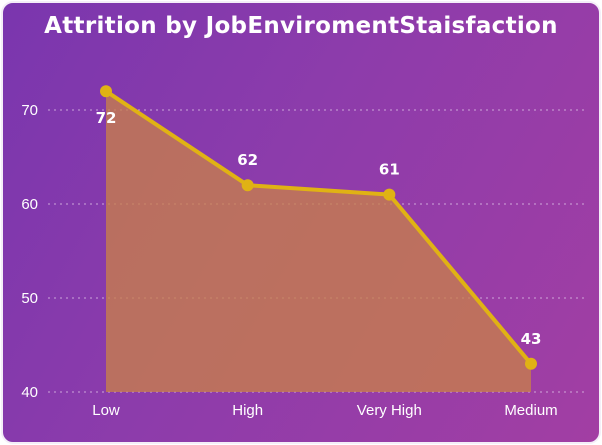  Describe the element at coordinates (389, 170) in the screenshot. I see `data-label: 61` at that location.